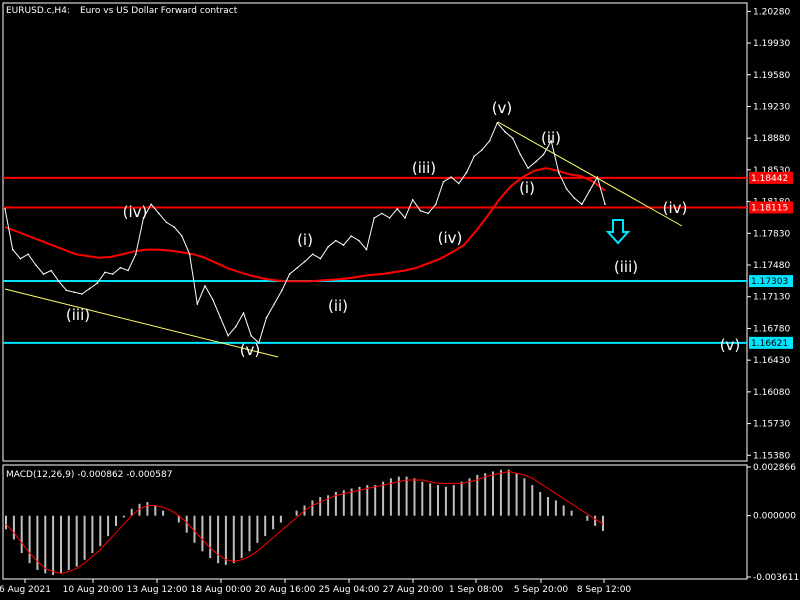  I want to click on price-tick-label: 1.18530, so click(771, 171).